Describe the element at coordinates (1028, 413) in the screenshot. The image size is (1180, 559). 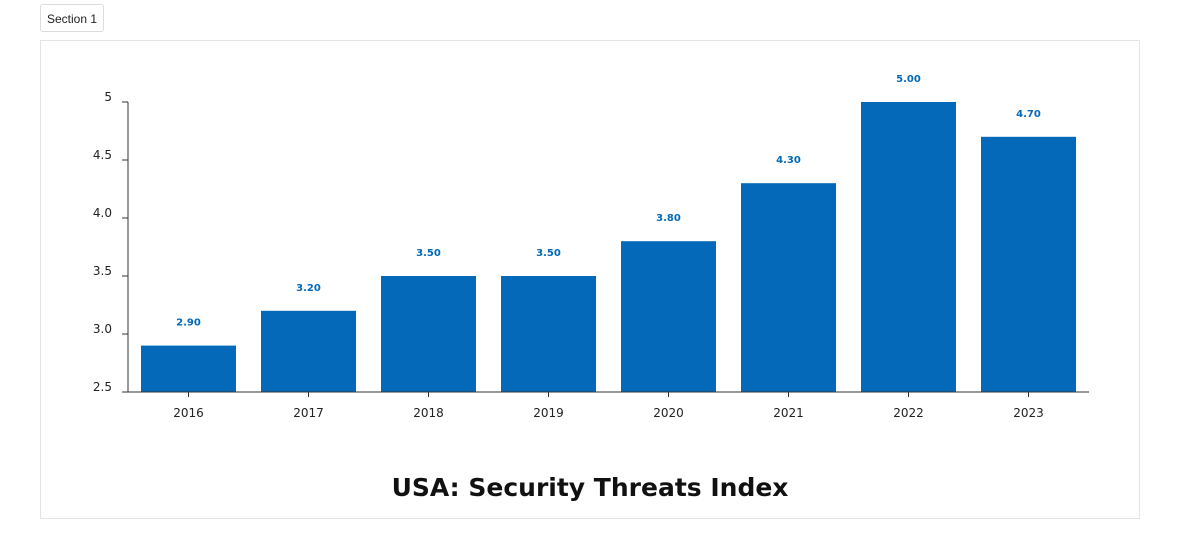
I see `x-tick-label-2023: 2023` at that location.